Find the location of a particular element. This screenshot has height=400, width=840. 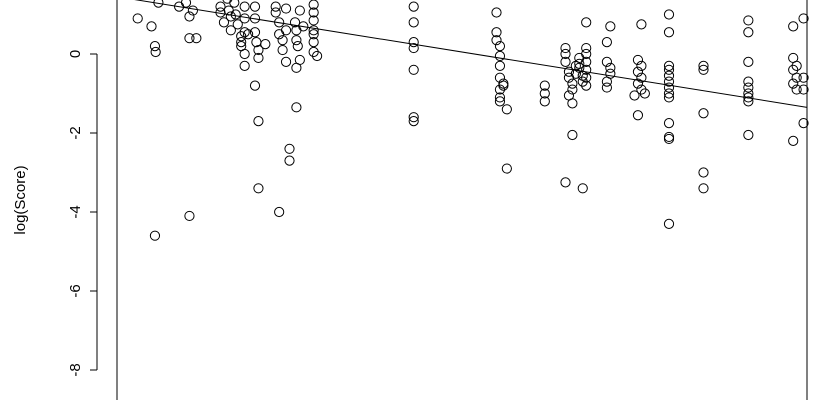

y-tick-label: -8 is located at coordinates (75, 369).